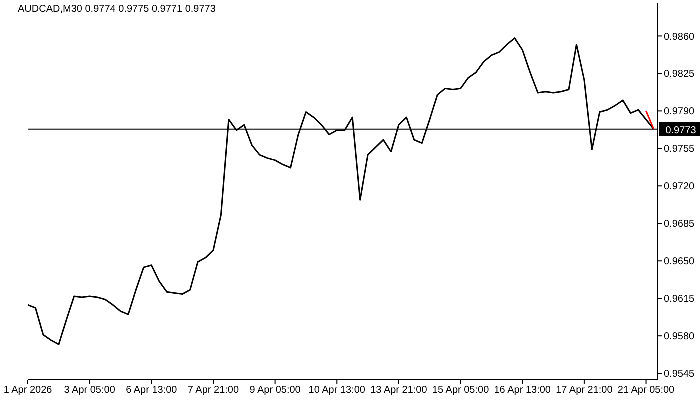 This screenshot has height=400, width=700. Describe the element at coordinates (680, 150) in the screenshot. I see `y-tick-label: 0.9755` at that location.